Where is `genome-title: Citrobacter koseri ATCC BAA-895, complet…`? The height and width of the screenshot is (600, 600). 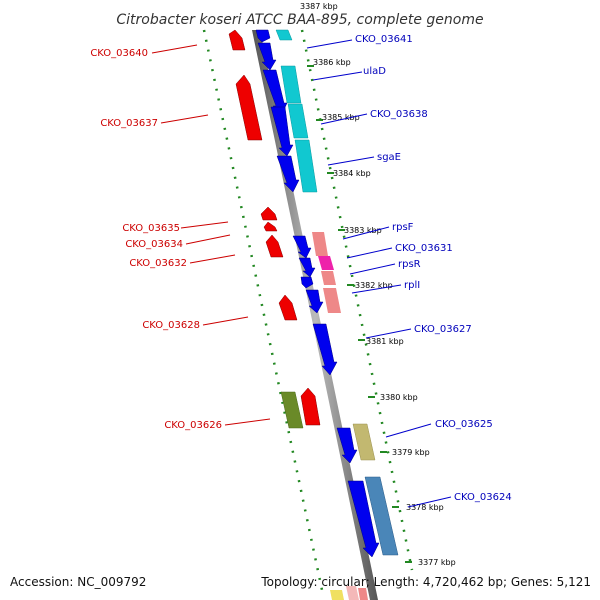 genome-title: Citrobacter koseri ATCC BAA-895, complet… is located at coordinates (299, 20).